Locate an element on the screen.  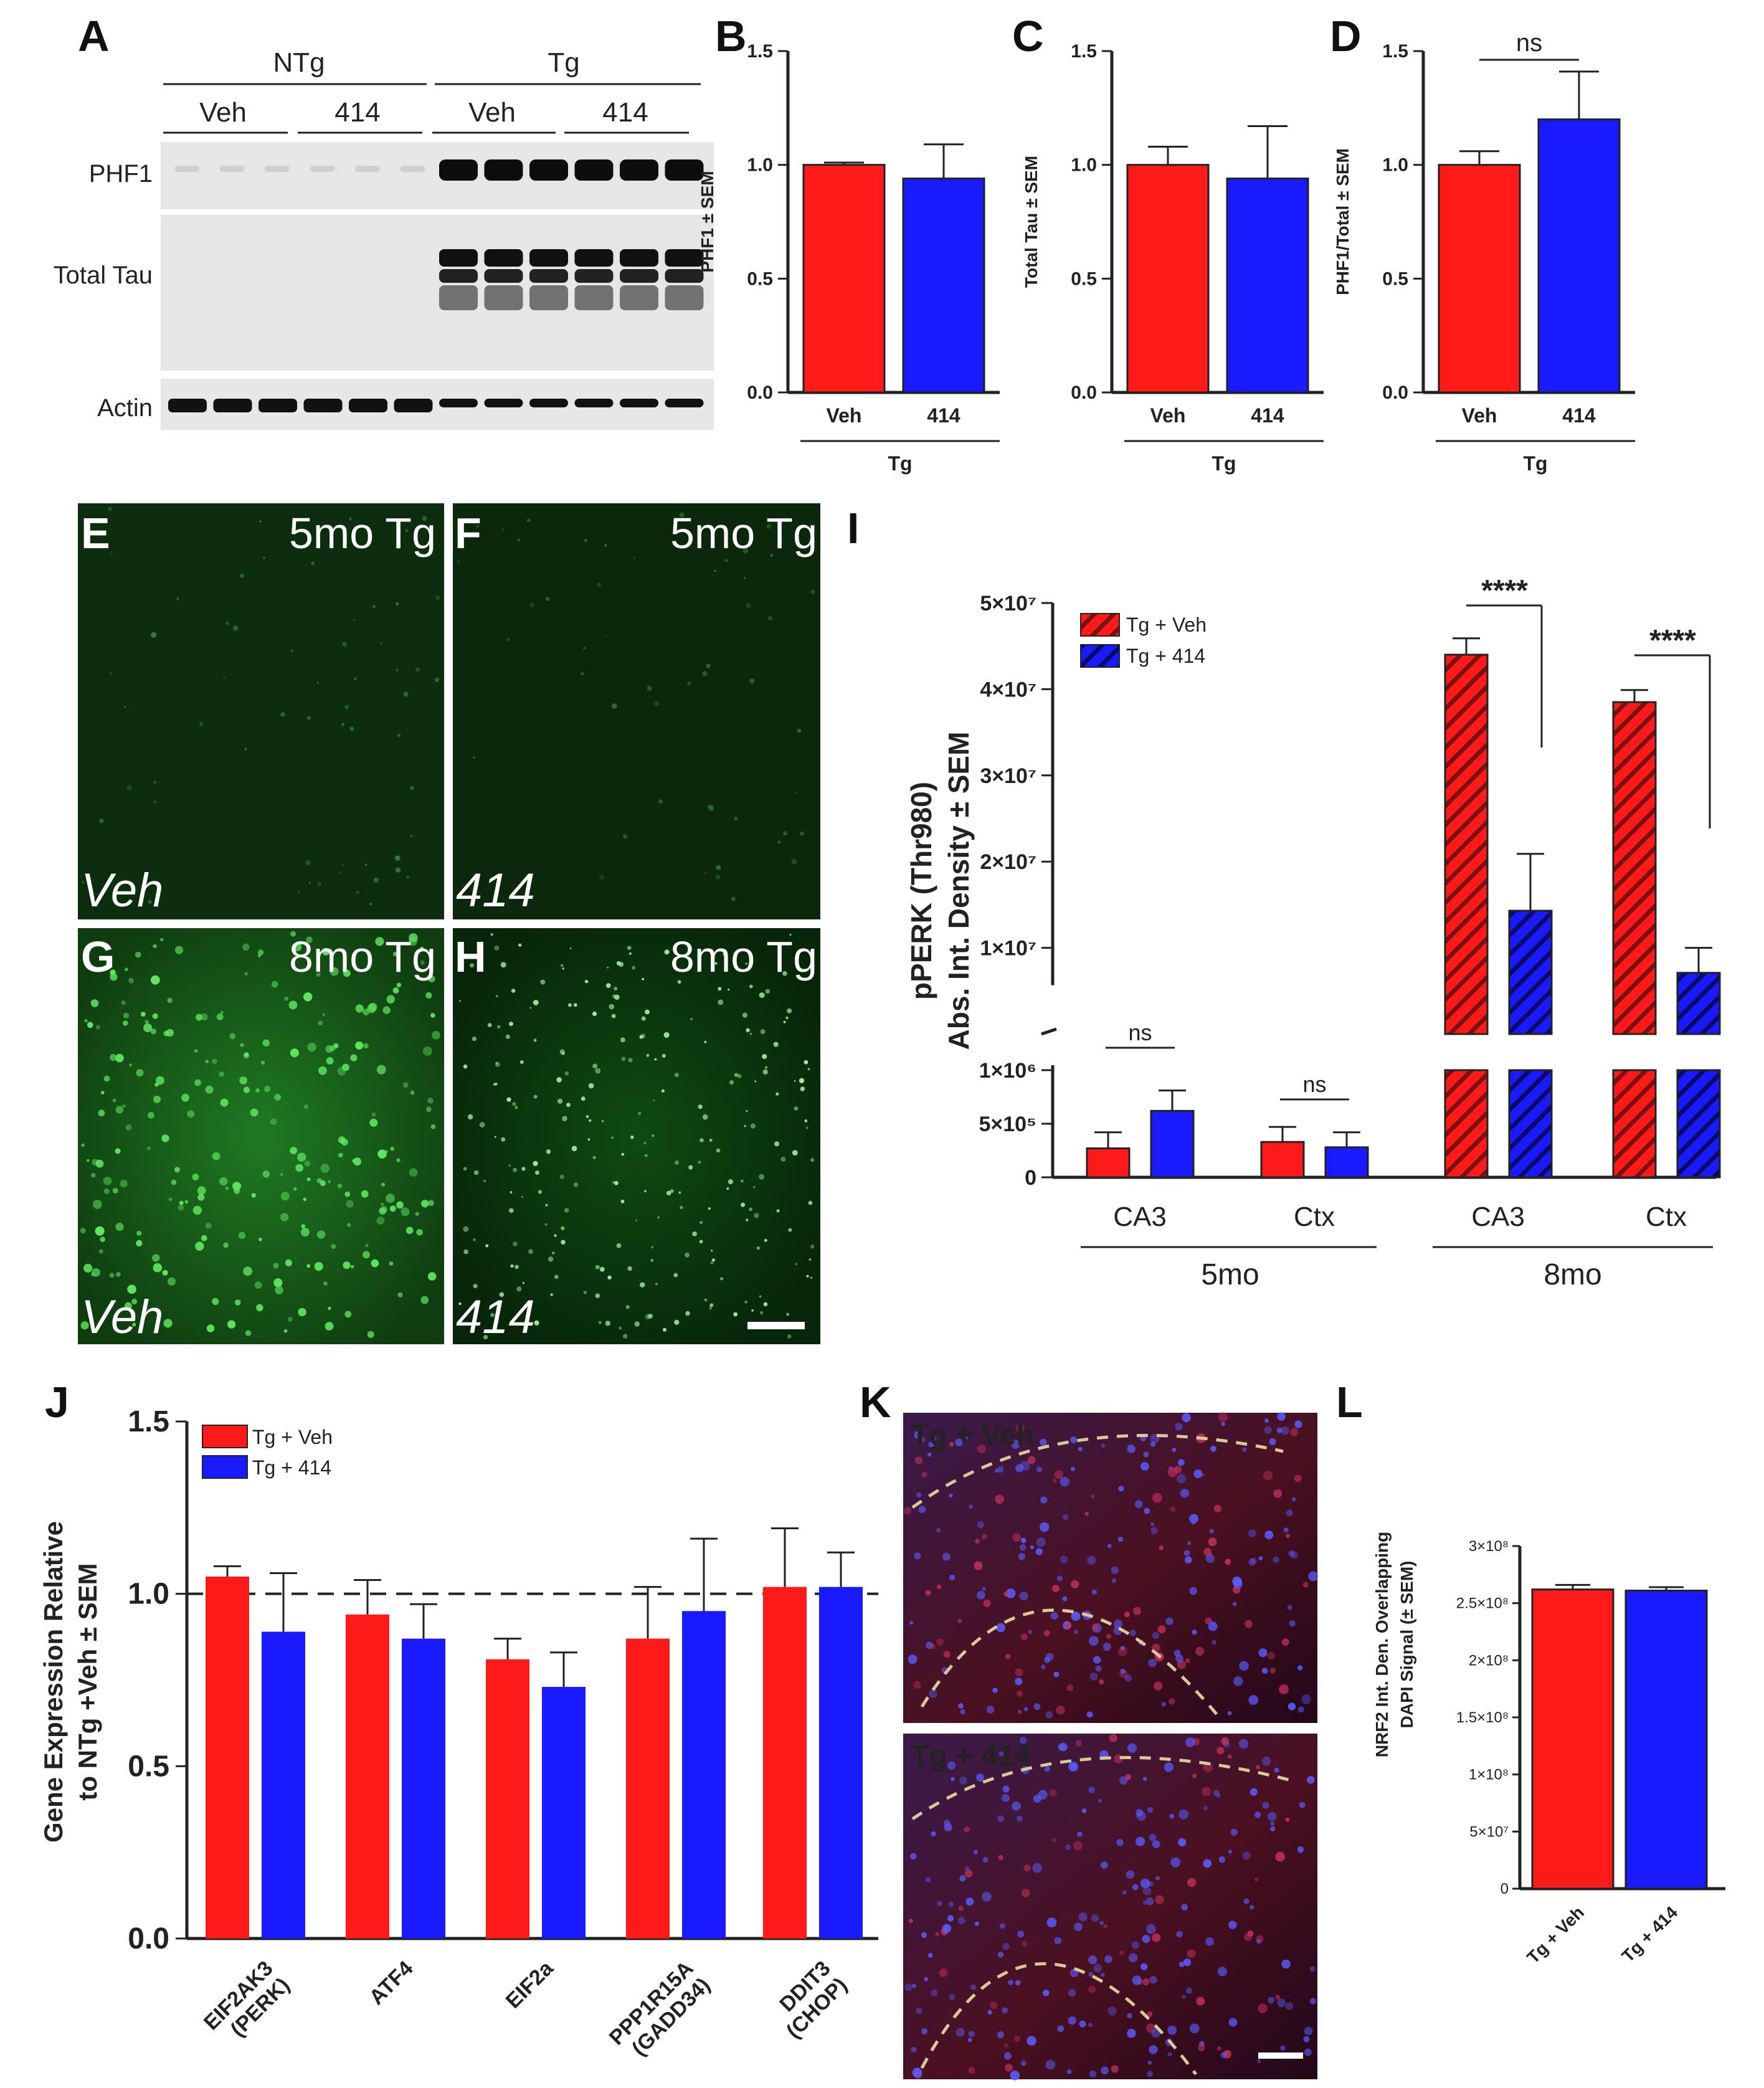
panel-label-h: H is located at coordinates (470, 957).